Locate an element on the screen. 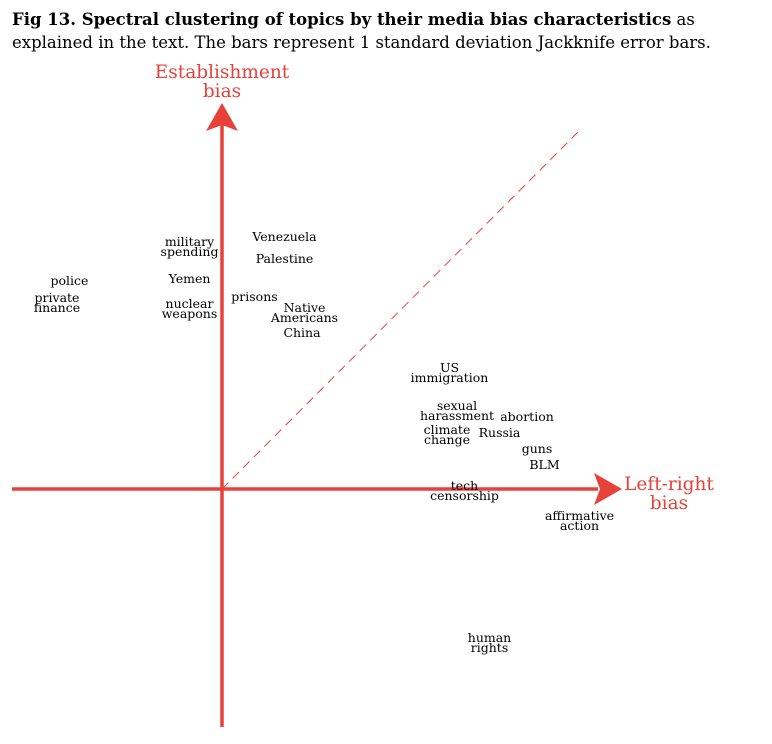 The width and height of the screenshot is (772, 744). topic-label-climate-change: climate change is located at coordinates (447, 434).